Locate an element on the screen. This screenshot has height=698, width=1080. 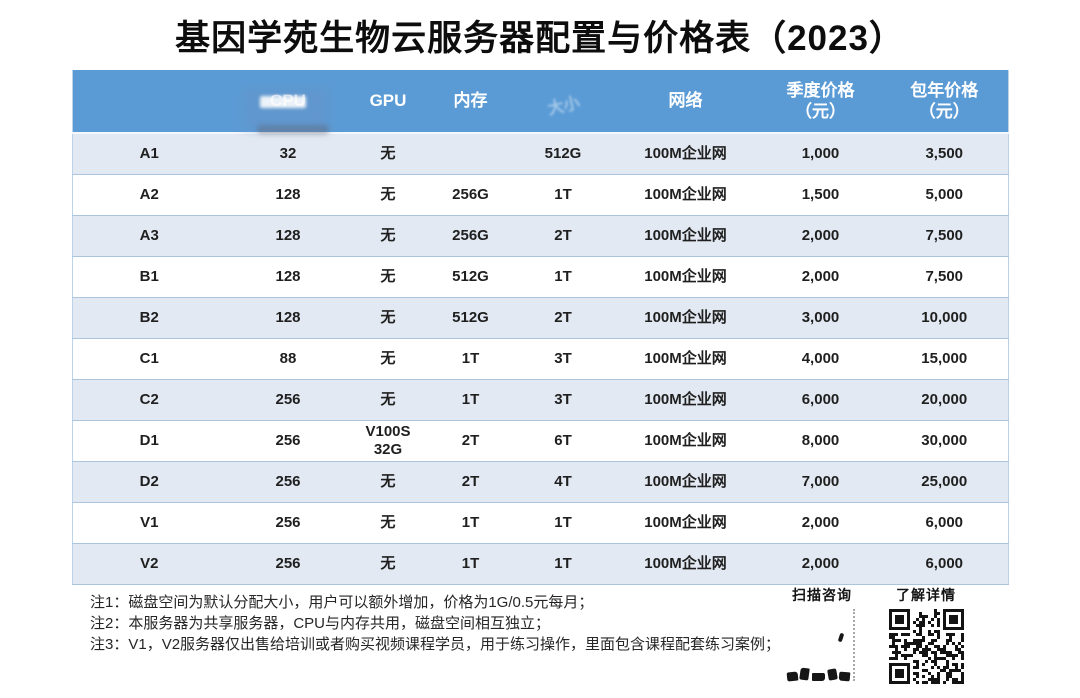
server-cell: A1 is located at coordinates (149, 153).